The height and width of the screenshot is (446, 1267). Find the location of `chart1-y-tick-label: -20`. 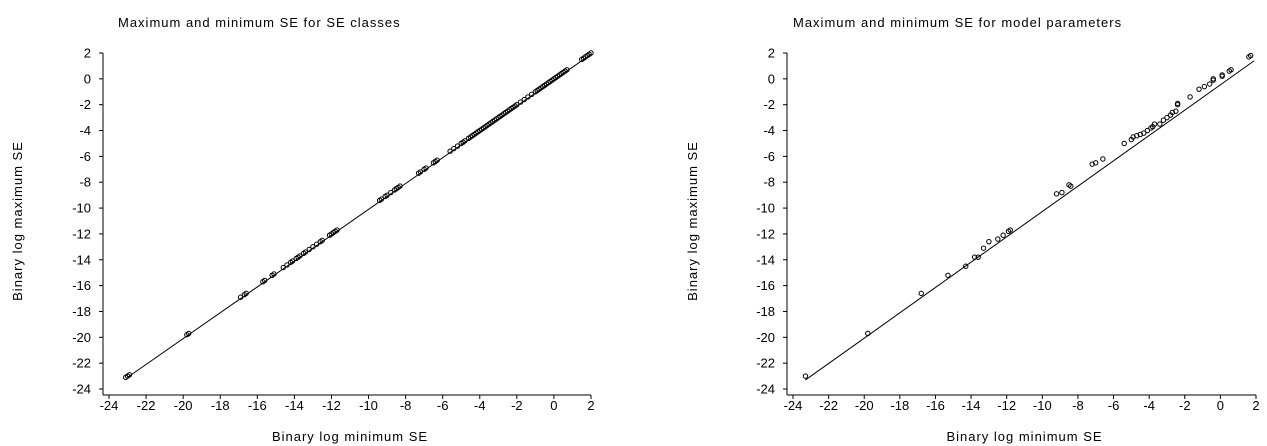

chart1-y-tick-label: -20 is located at coordinates (81, 337).